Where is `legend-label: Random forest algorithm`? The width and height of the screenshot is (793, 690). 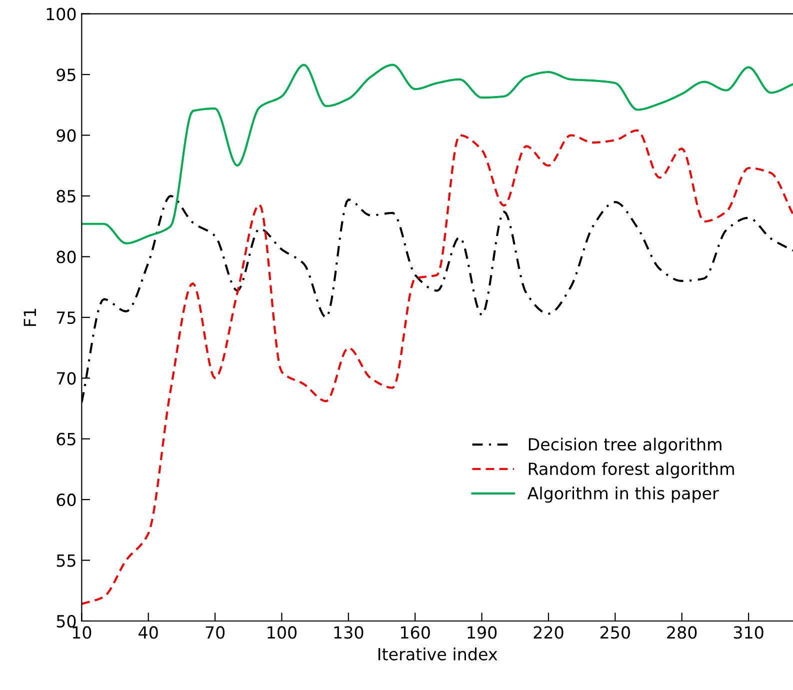 legend-label: Random forest algorithm is located at coordinates (631, 470).